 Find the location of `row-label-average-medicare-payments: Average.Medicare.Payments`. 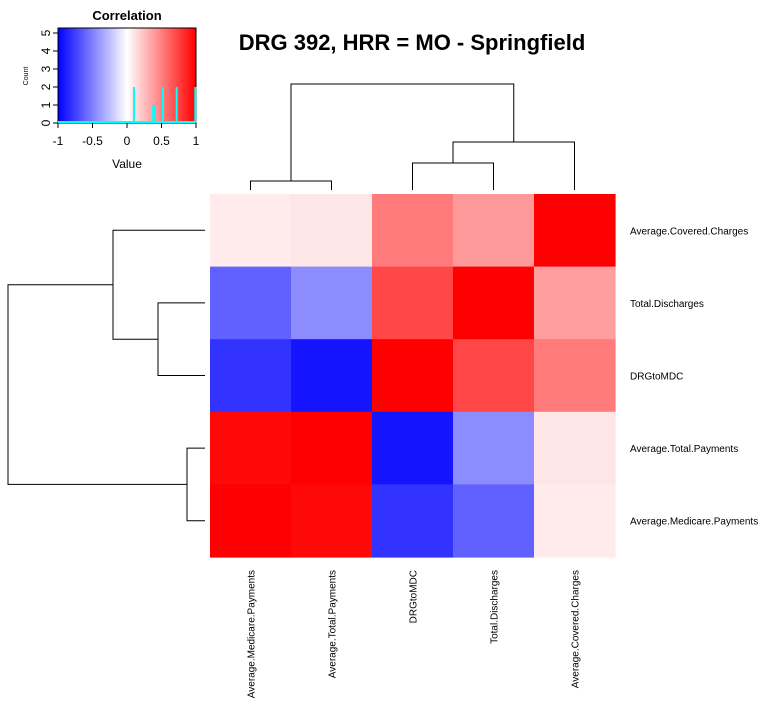

row-label-average-medicare-payments: Average.Medicare.Payments is located at coordinates (694, 522).